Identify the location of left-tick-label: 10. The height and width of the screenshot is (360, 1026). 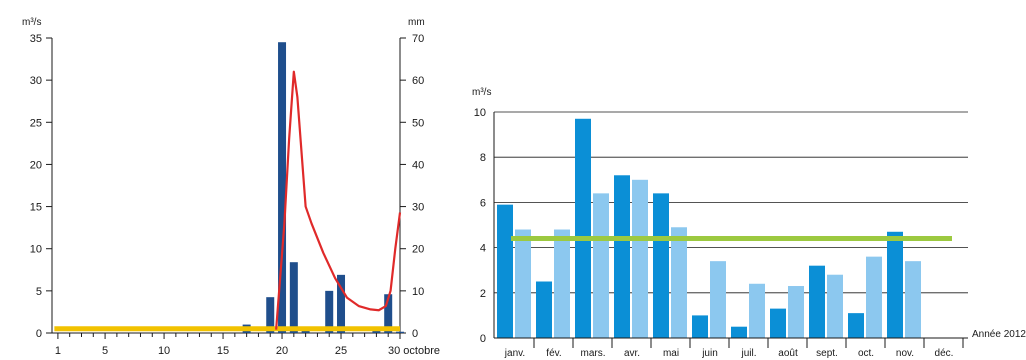
(36, 250).